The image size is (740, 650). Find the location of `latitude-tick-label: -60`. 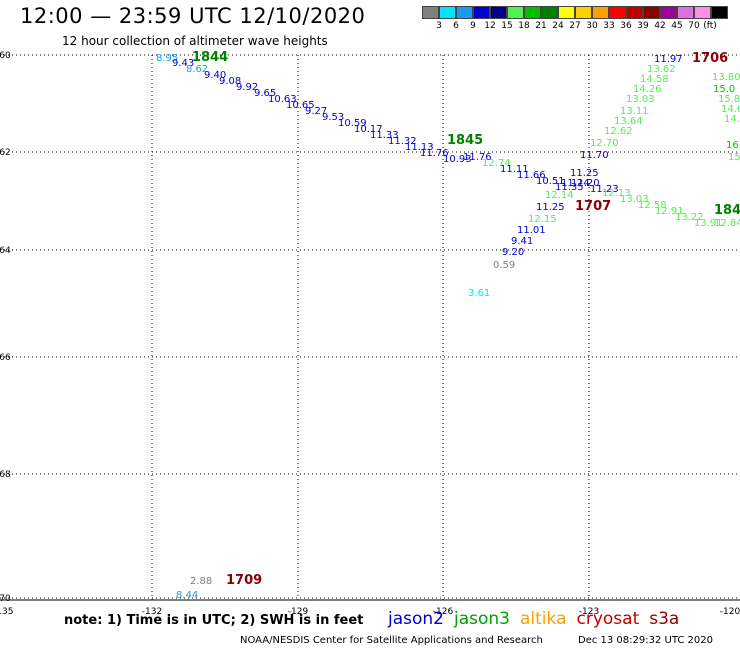

latitude-tick-label: -60 is located at coordinates (5, 56).